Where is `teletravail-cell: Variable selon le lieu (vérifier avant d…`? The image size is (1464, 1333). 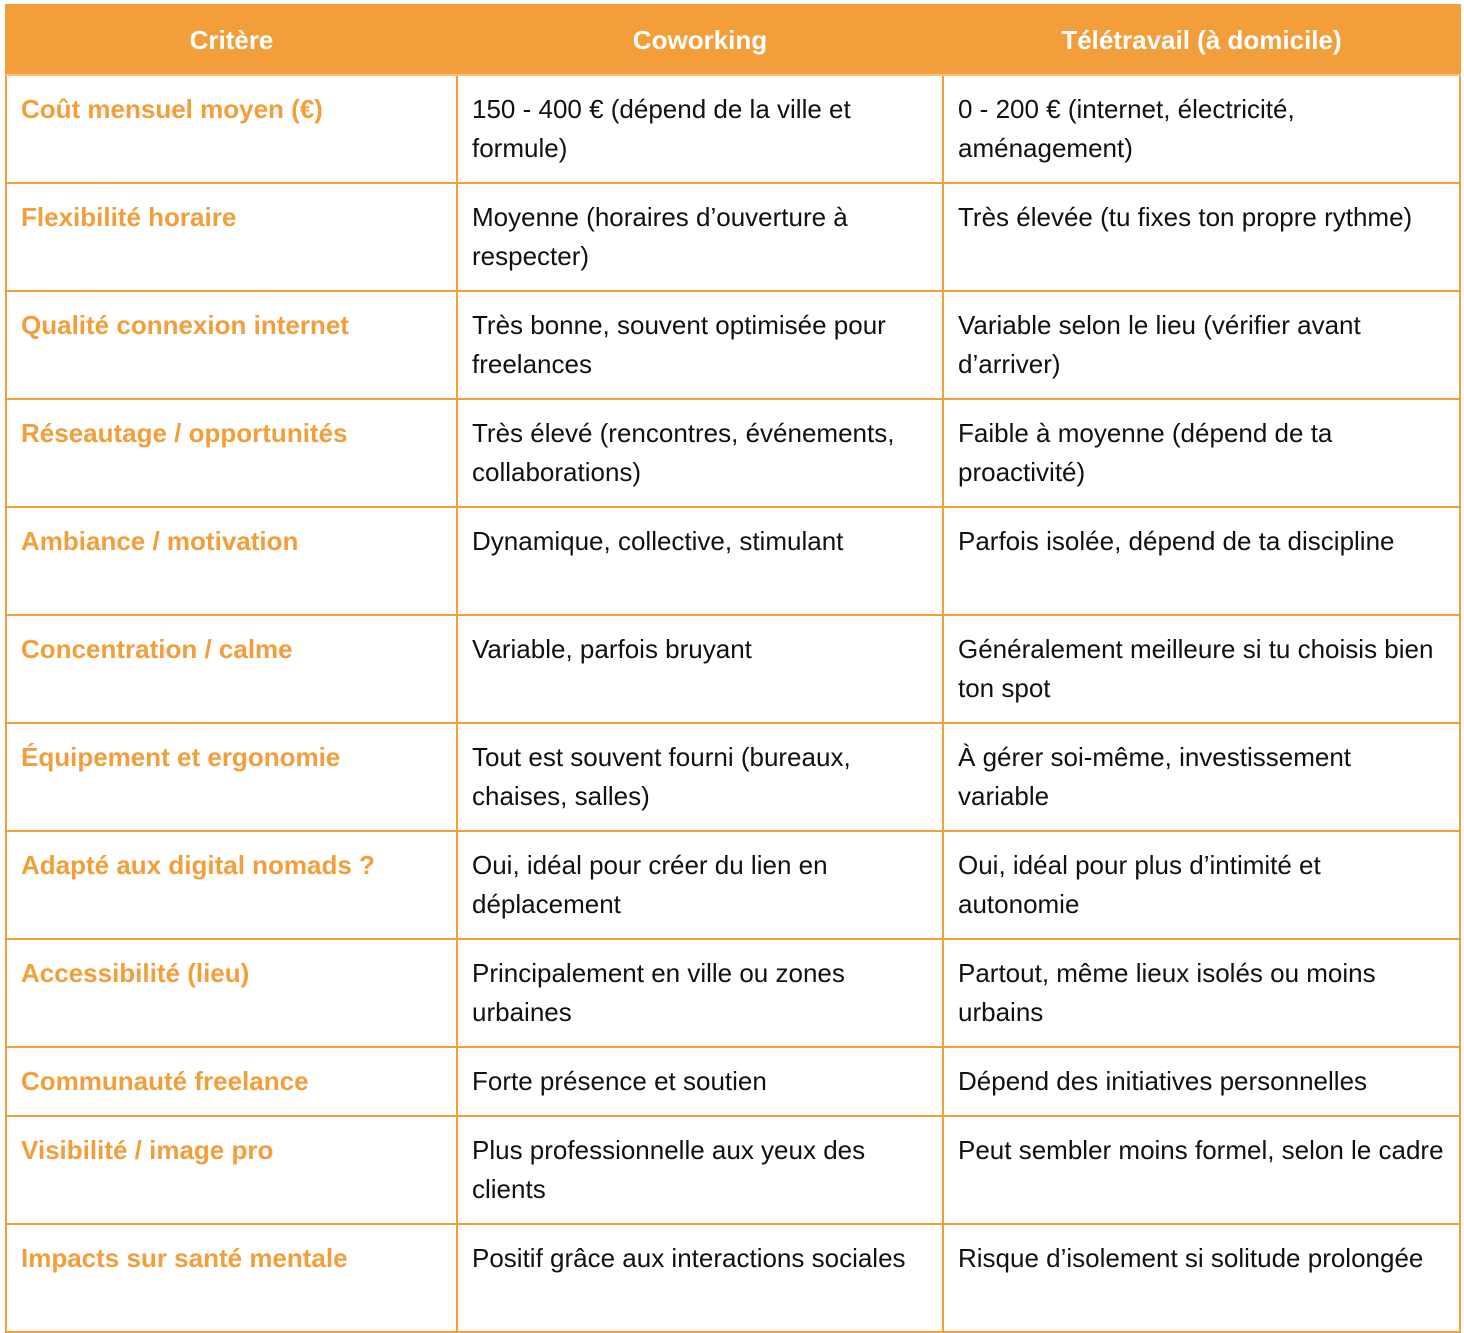 teletravail-cell: Variable selon le lieu (vérifier avant d… is located at coordinates (1201, 345).